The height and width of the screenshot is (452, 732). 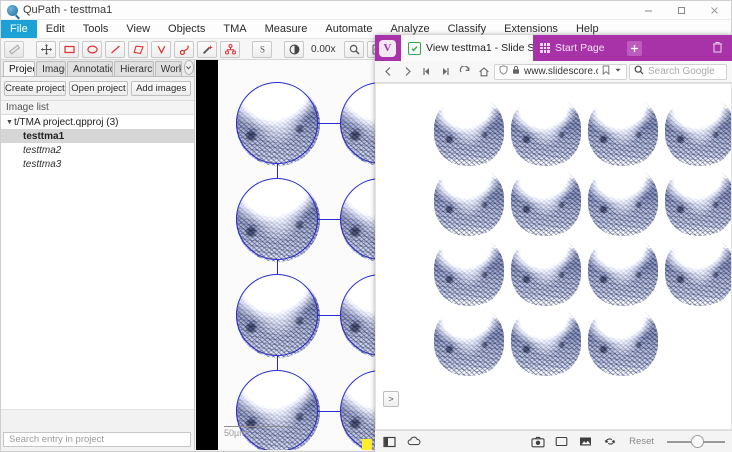 What do you see at coordinates (609, 441) in the screenshot?
I see `sync-icon` at bounding box center [609, 441].